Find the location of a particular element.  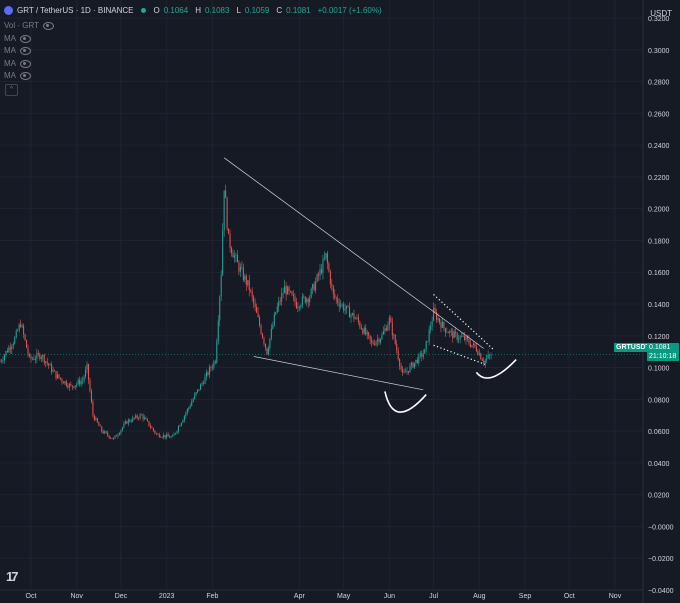

y-tick-label: 0.1000 is located at coordinates (659, 369).